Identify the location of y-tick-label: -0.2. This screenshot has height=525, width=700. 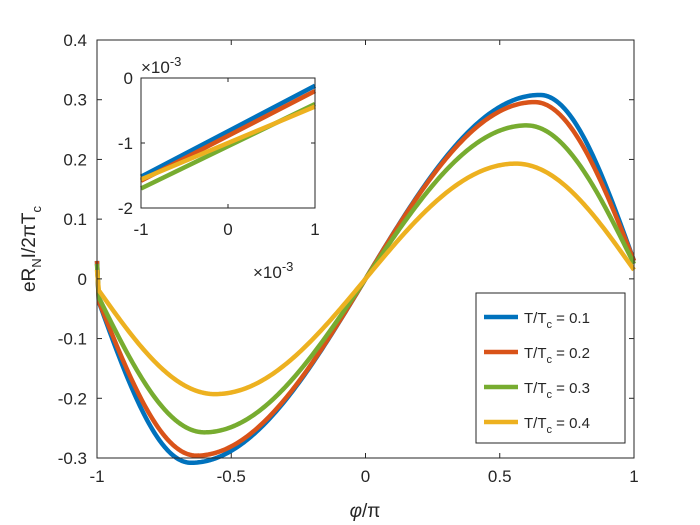
(72, 398).